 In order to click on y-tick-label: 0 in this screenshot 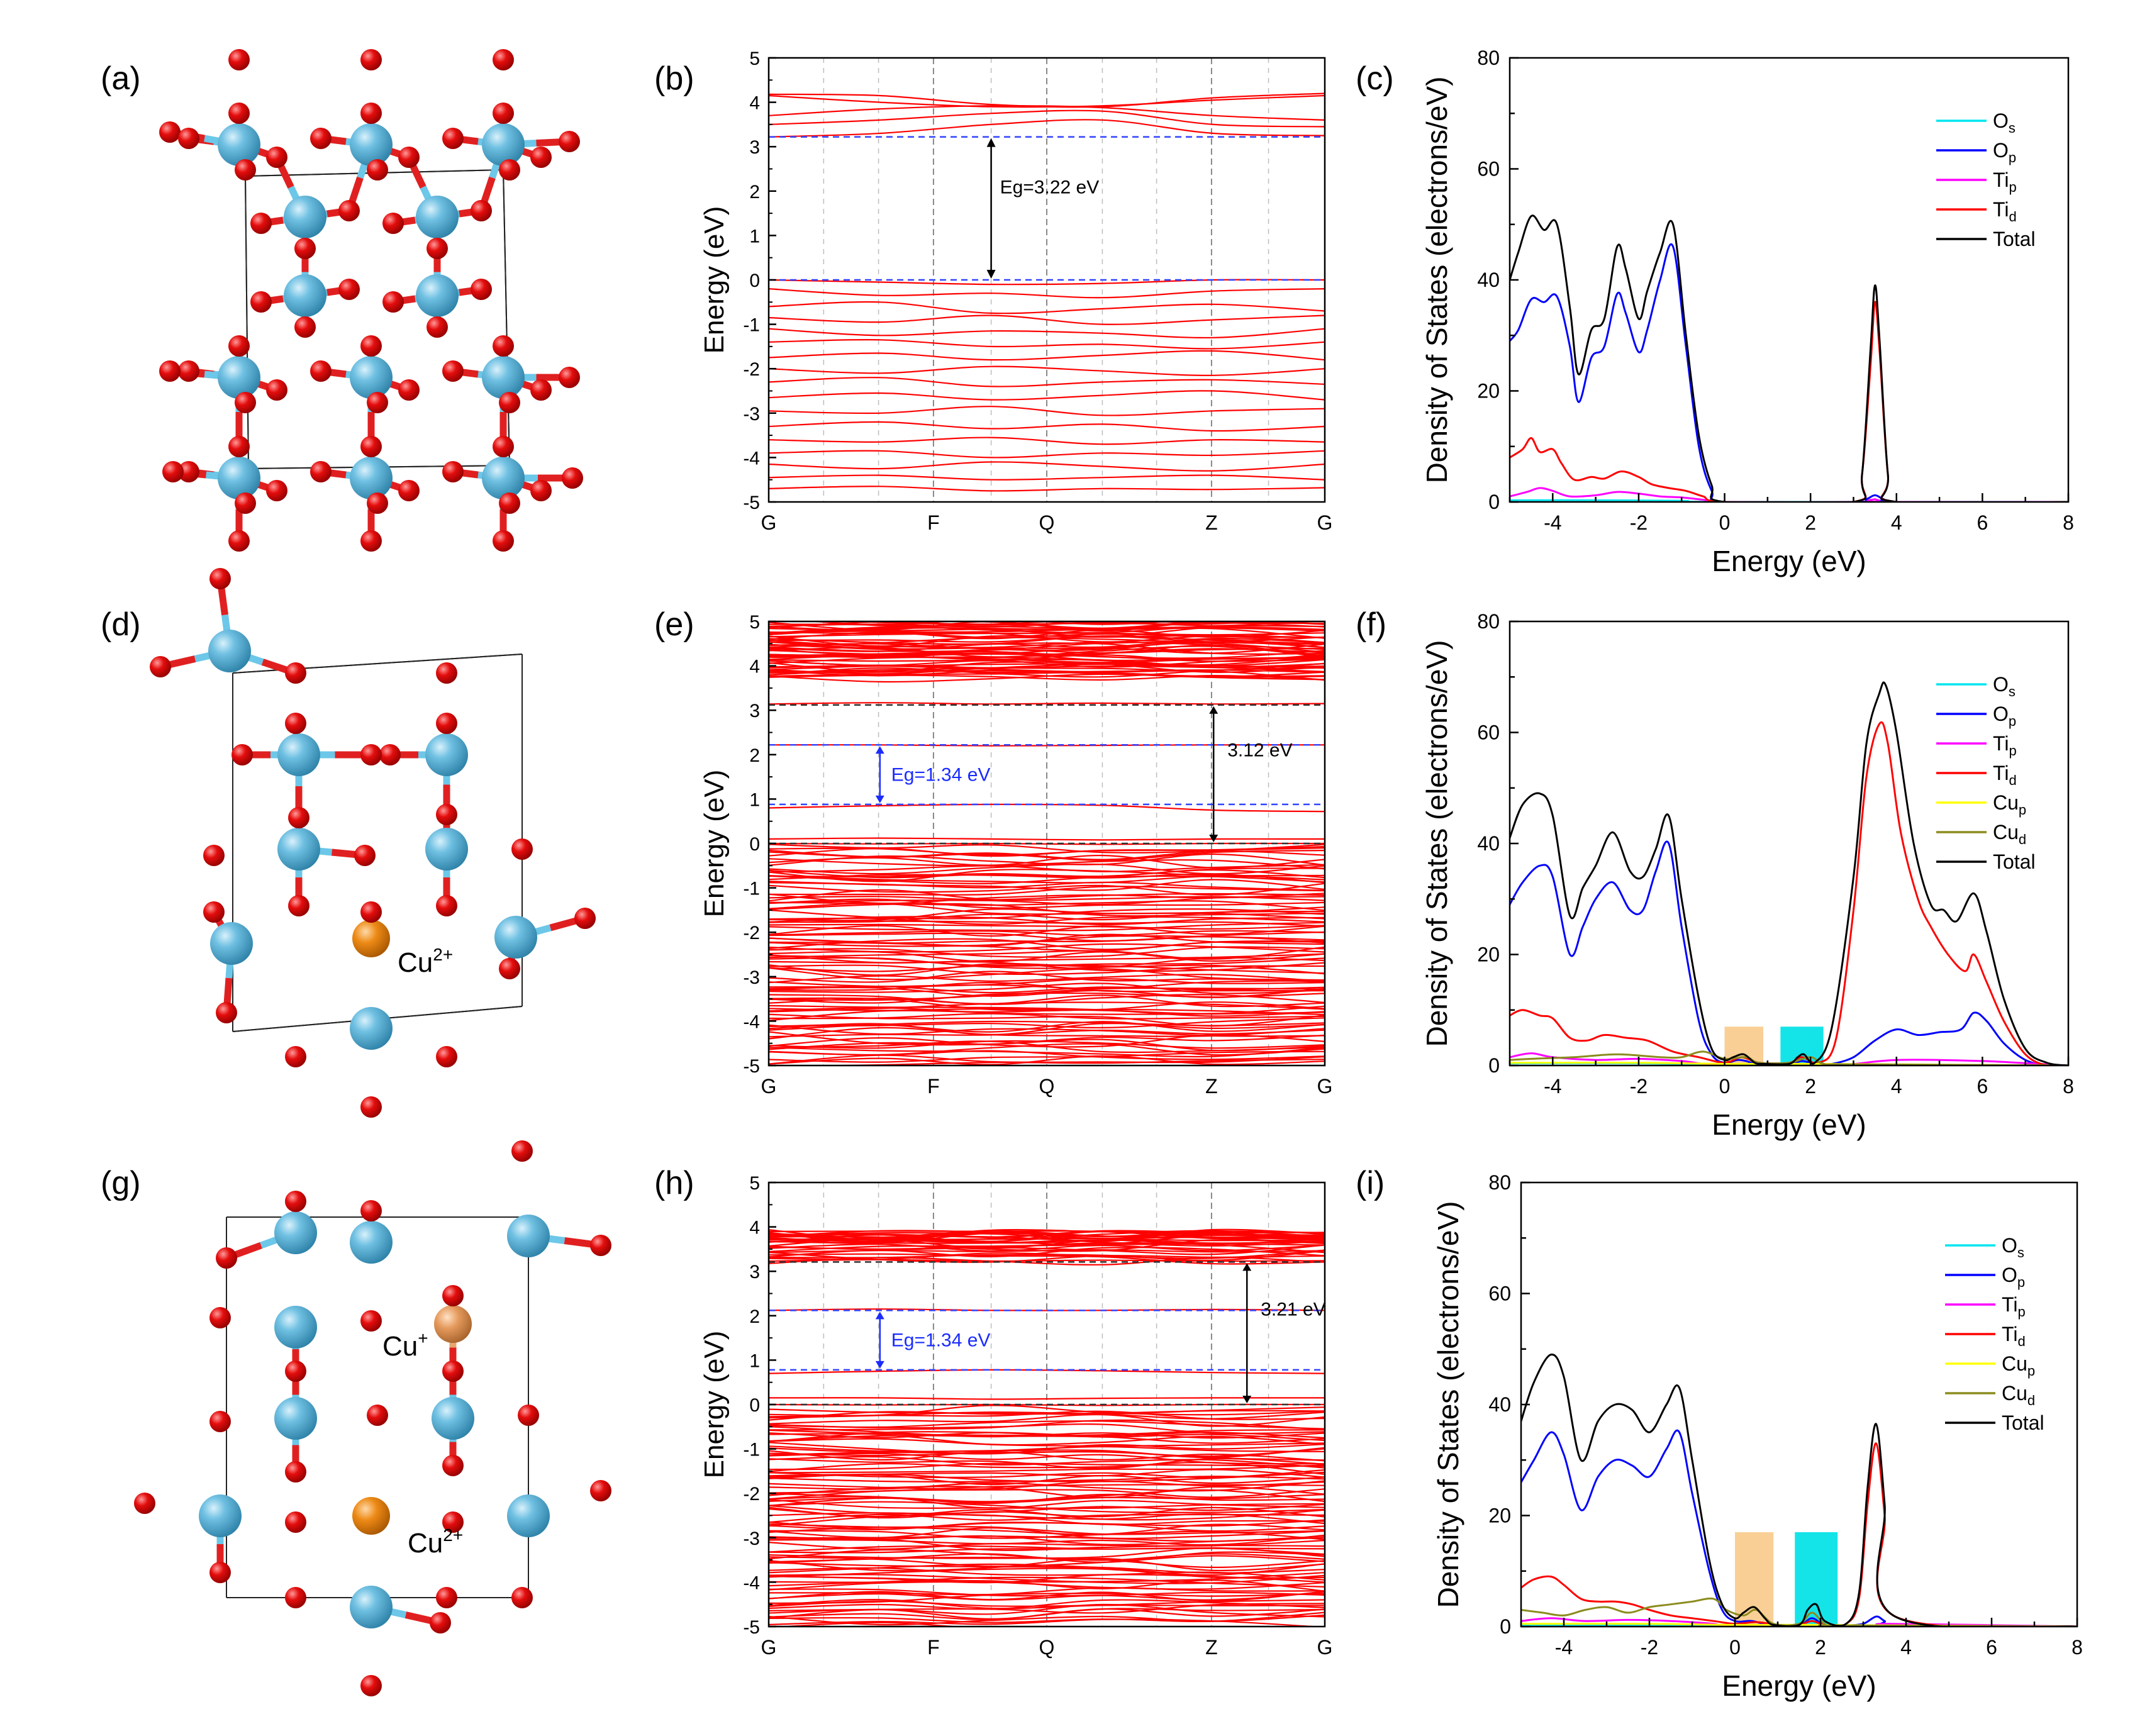, I will do `click(1505, 1626)`.